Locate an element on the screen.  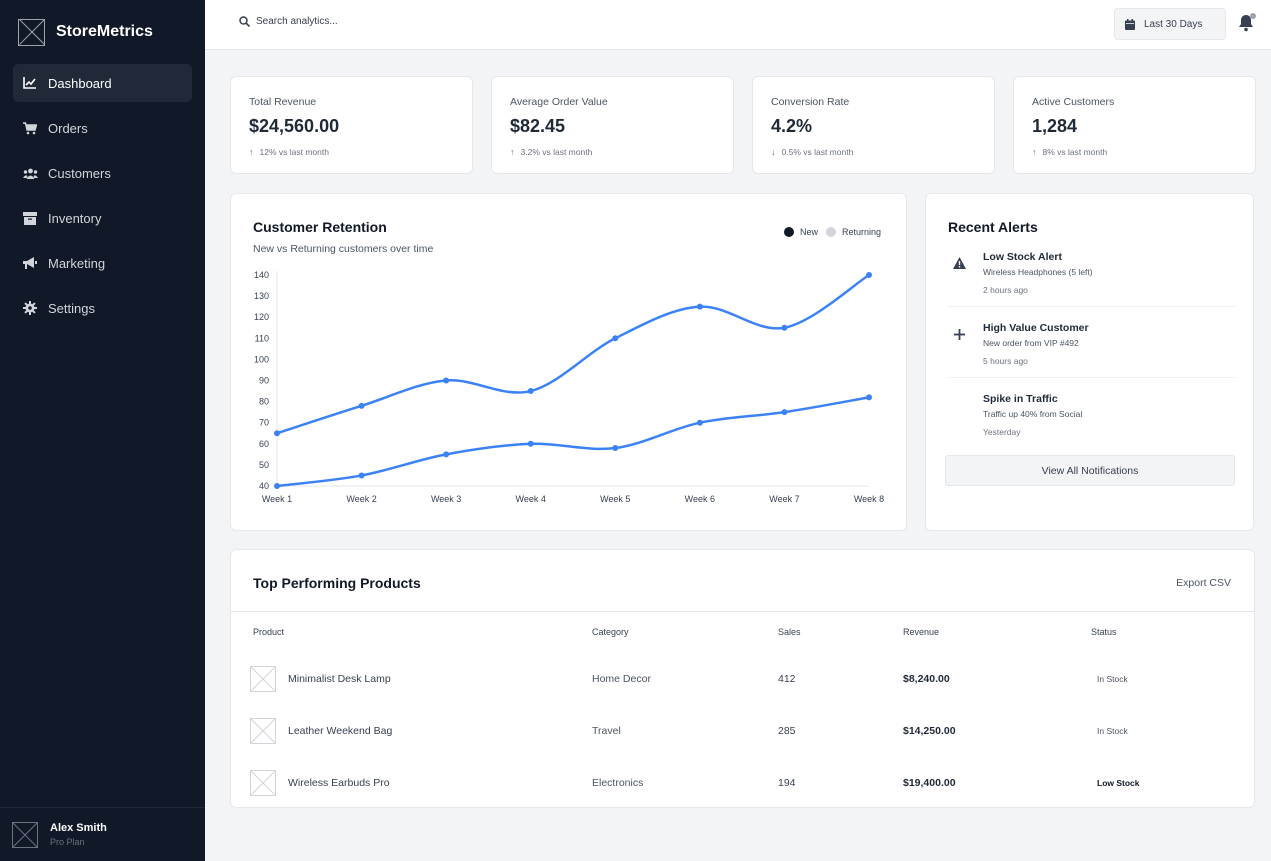
y-tick-label: 80 is located at coordinates (264, 402).